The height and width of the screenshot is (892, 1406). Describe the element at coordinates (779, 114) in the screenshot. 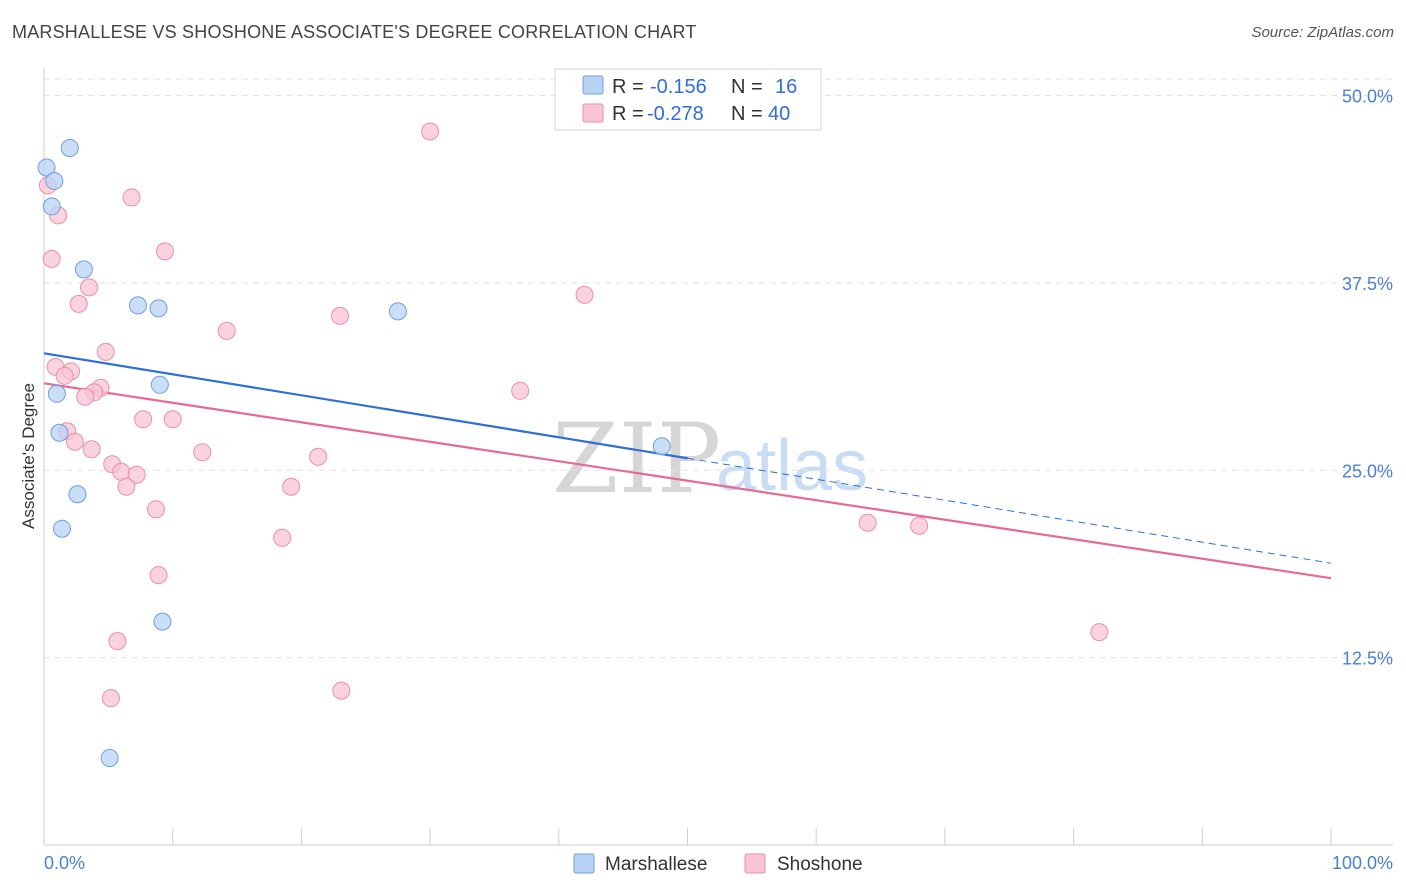

I see `legend-n-value-2: 40` at that location.